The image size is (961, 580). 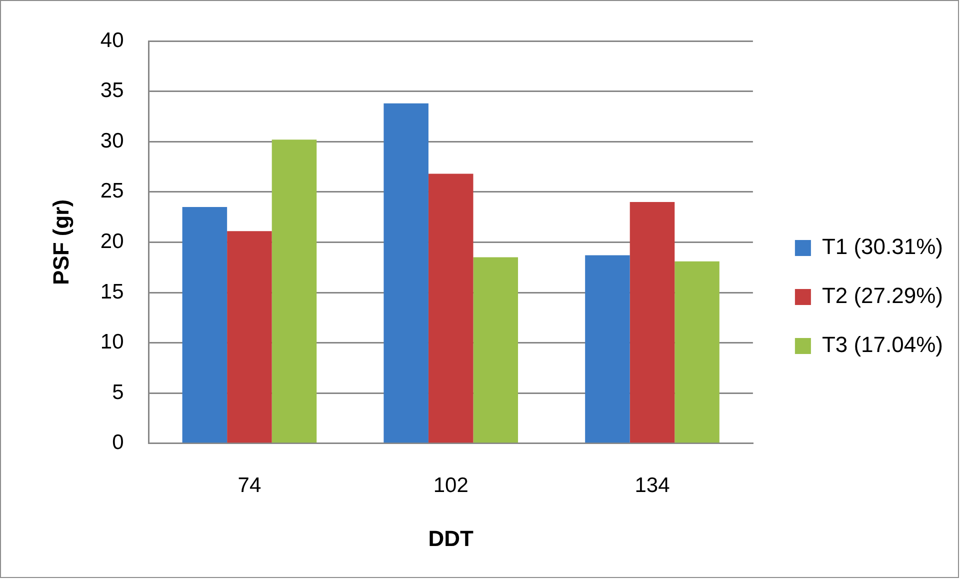 I want to click on legend-label: T1 (30.31%), so click(x=883, y=247).